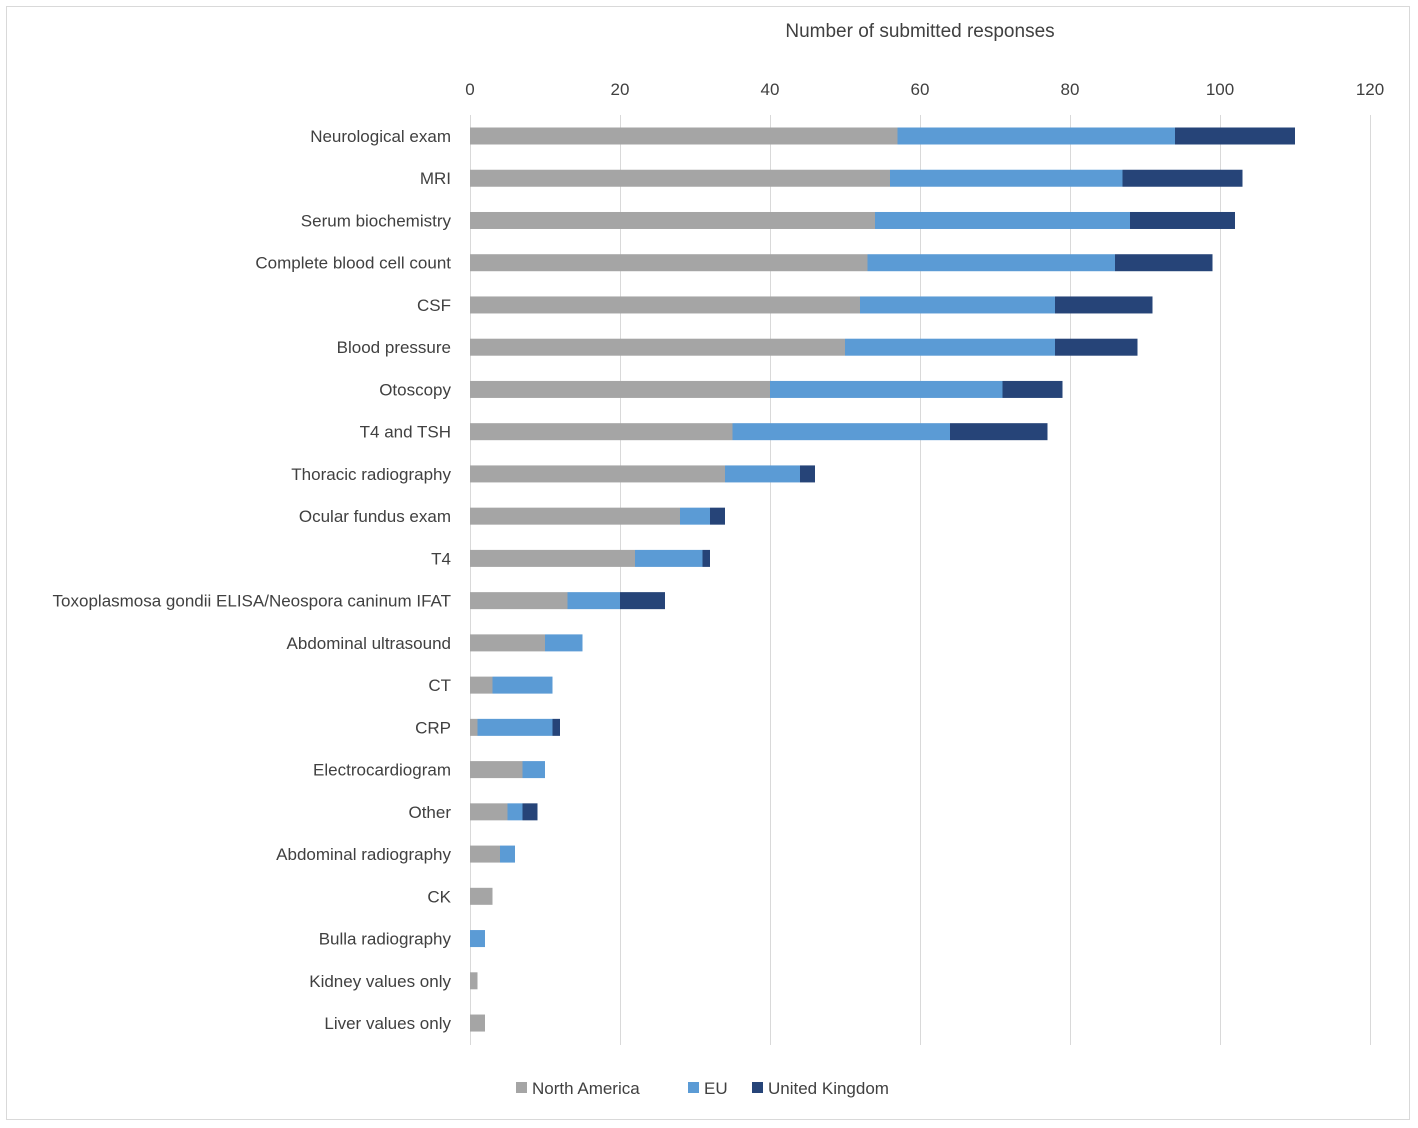 This screenshot has width=1418, height=1128. I want to click on x-tick-label: 40, so click(770, 89).